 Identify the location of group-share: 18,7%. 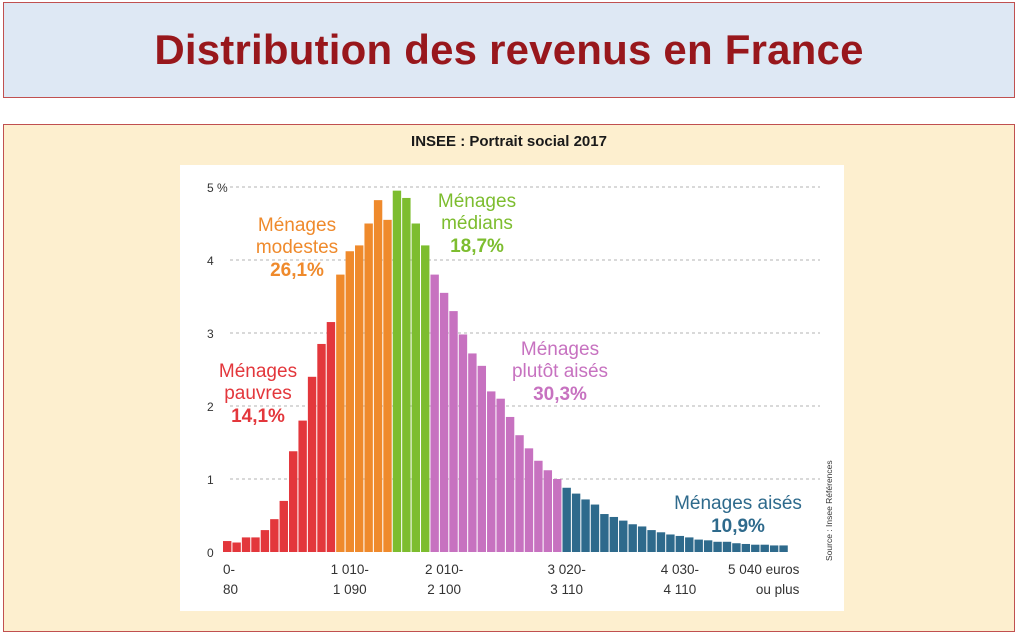
(477, 246).